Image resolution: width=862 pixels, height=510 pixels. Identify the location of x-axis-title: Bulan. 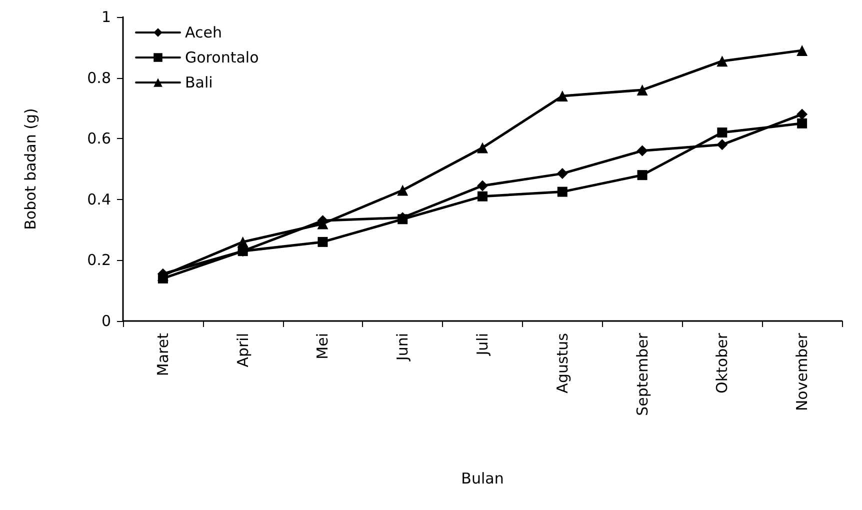
(482, 479).